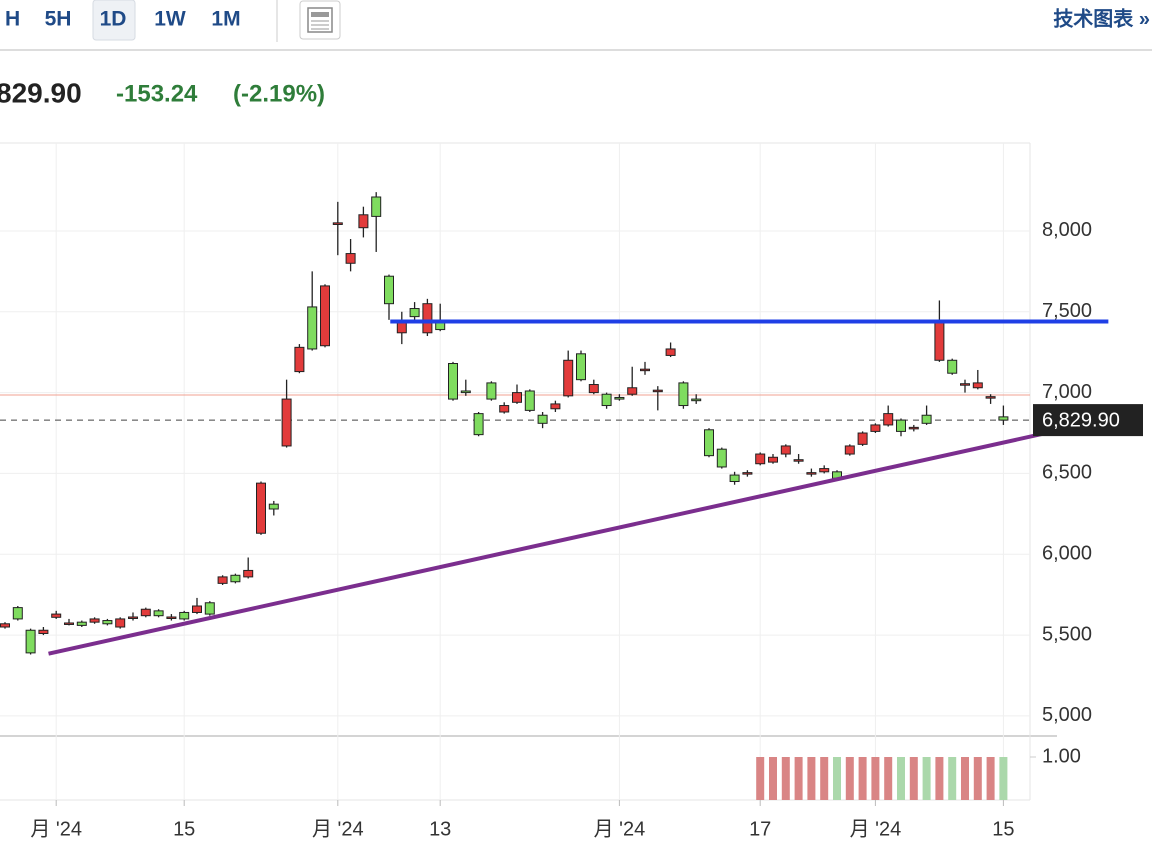  What do you see at coordinates (1081, 420) in the screenshot?
I see `last-price-label: 6,829.90` at bounding box center [1081, 420].